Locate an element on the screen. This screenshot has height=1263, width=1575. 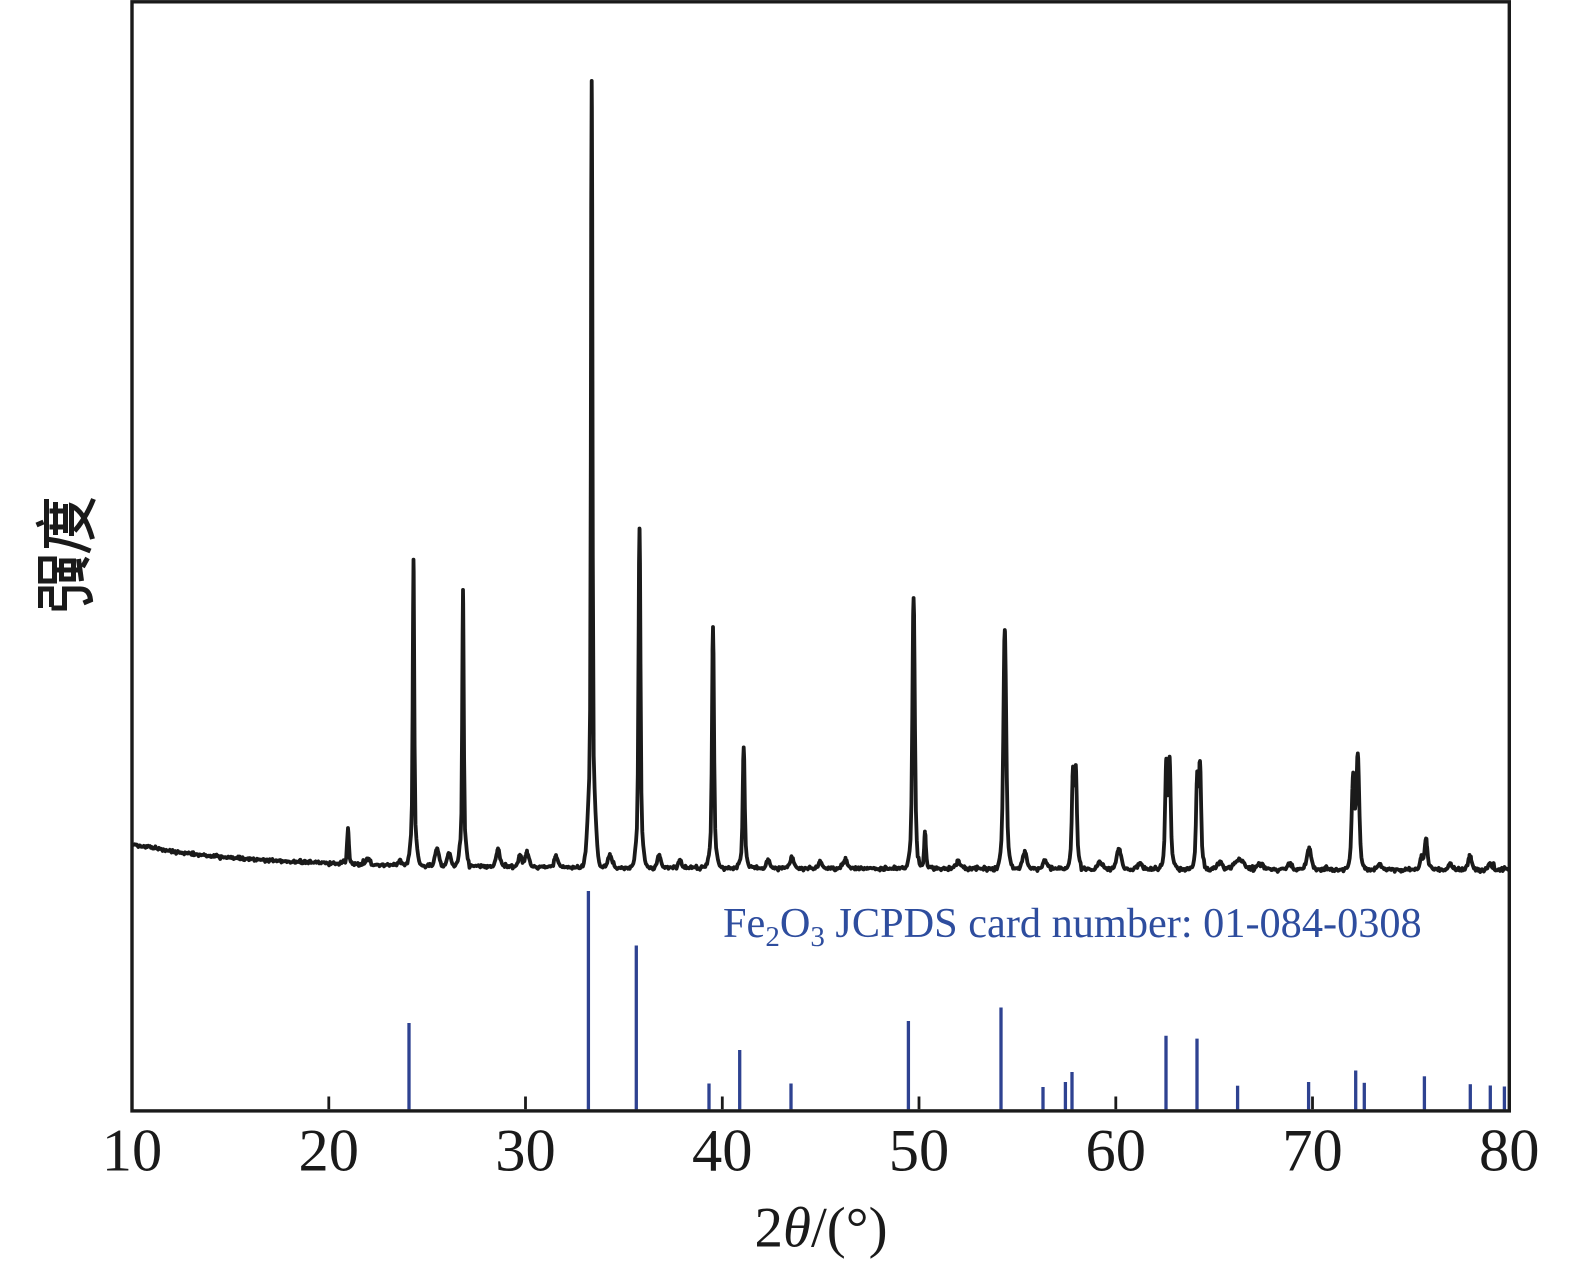
svg-text: 40 is located at coordinates (722, 1151).